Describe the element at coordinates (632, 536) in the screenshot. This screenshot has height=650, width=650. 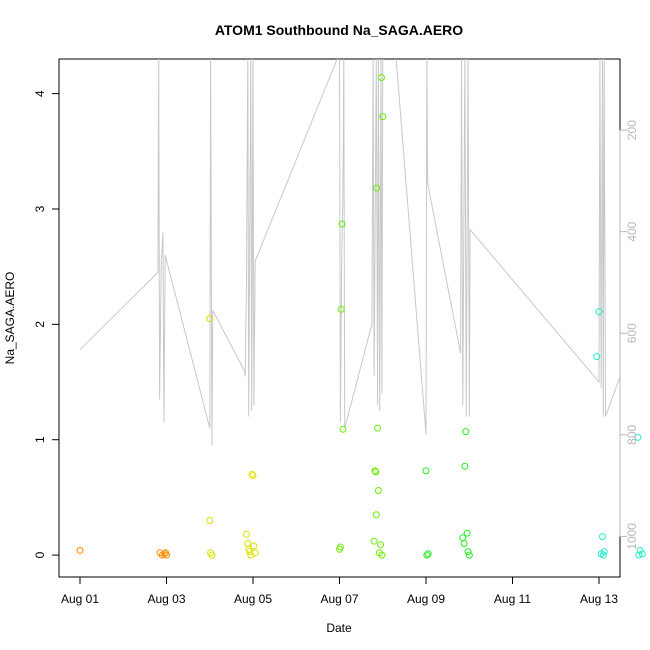
I see `y2-tick-label: 1000` at that location.